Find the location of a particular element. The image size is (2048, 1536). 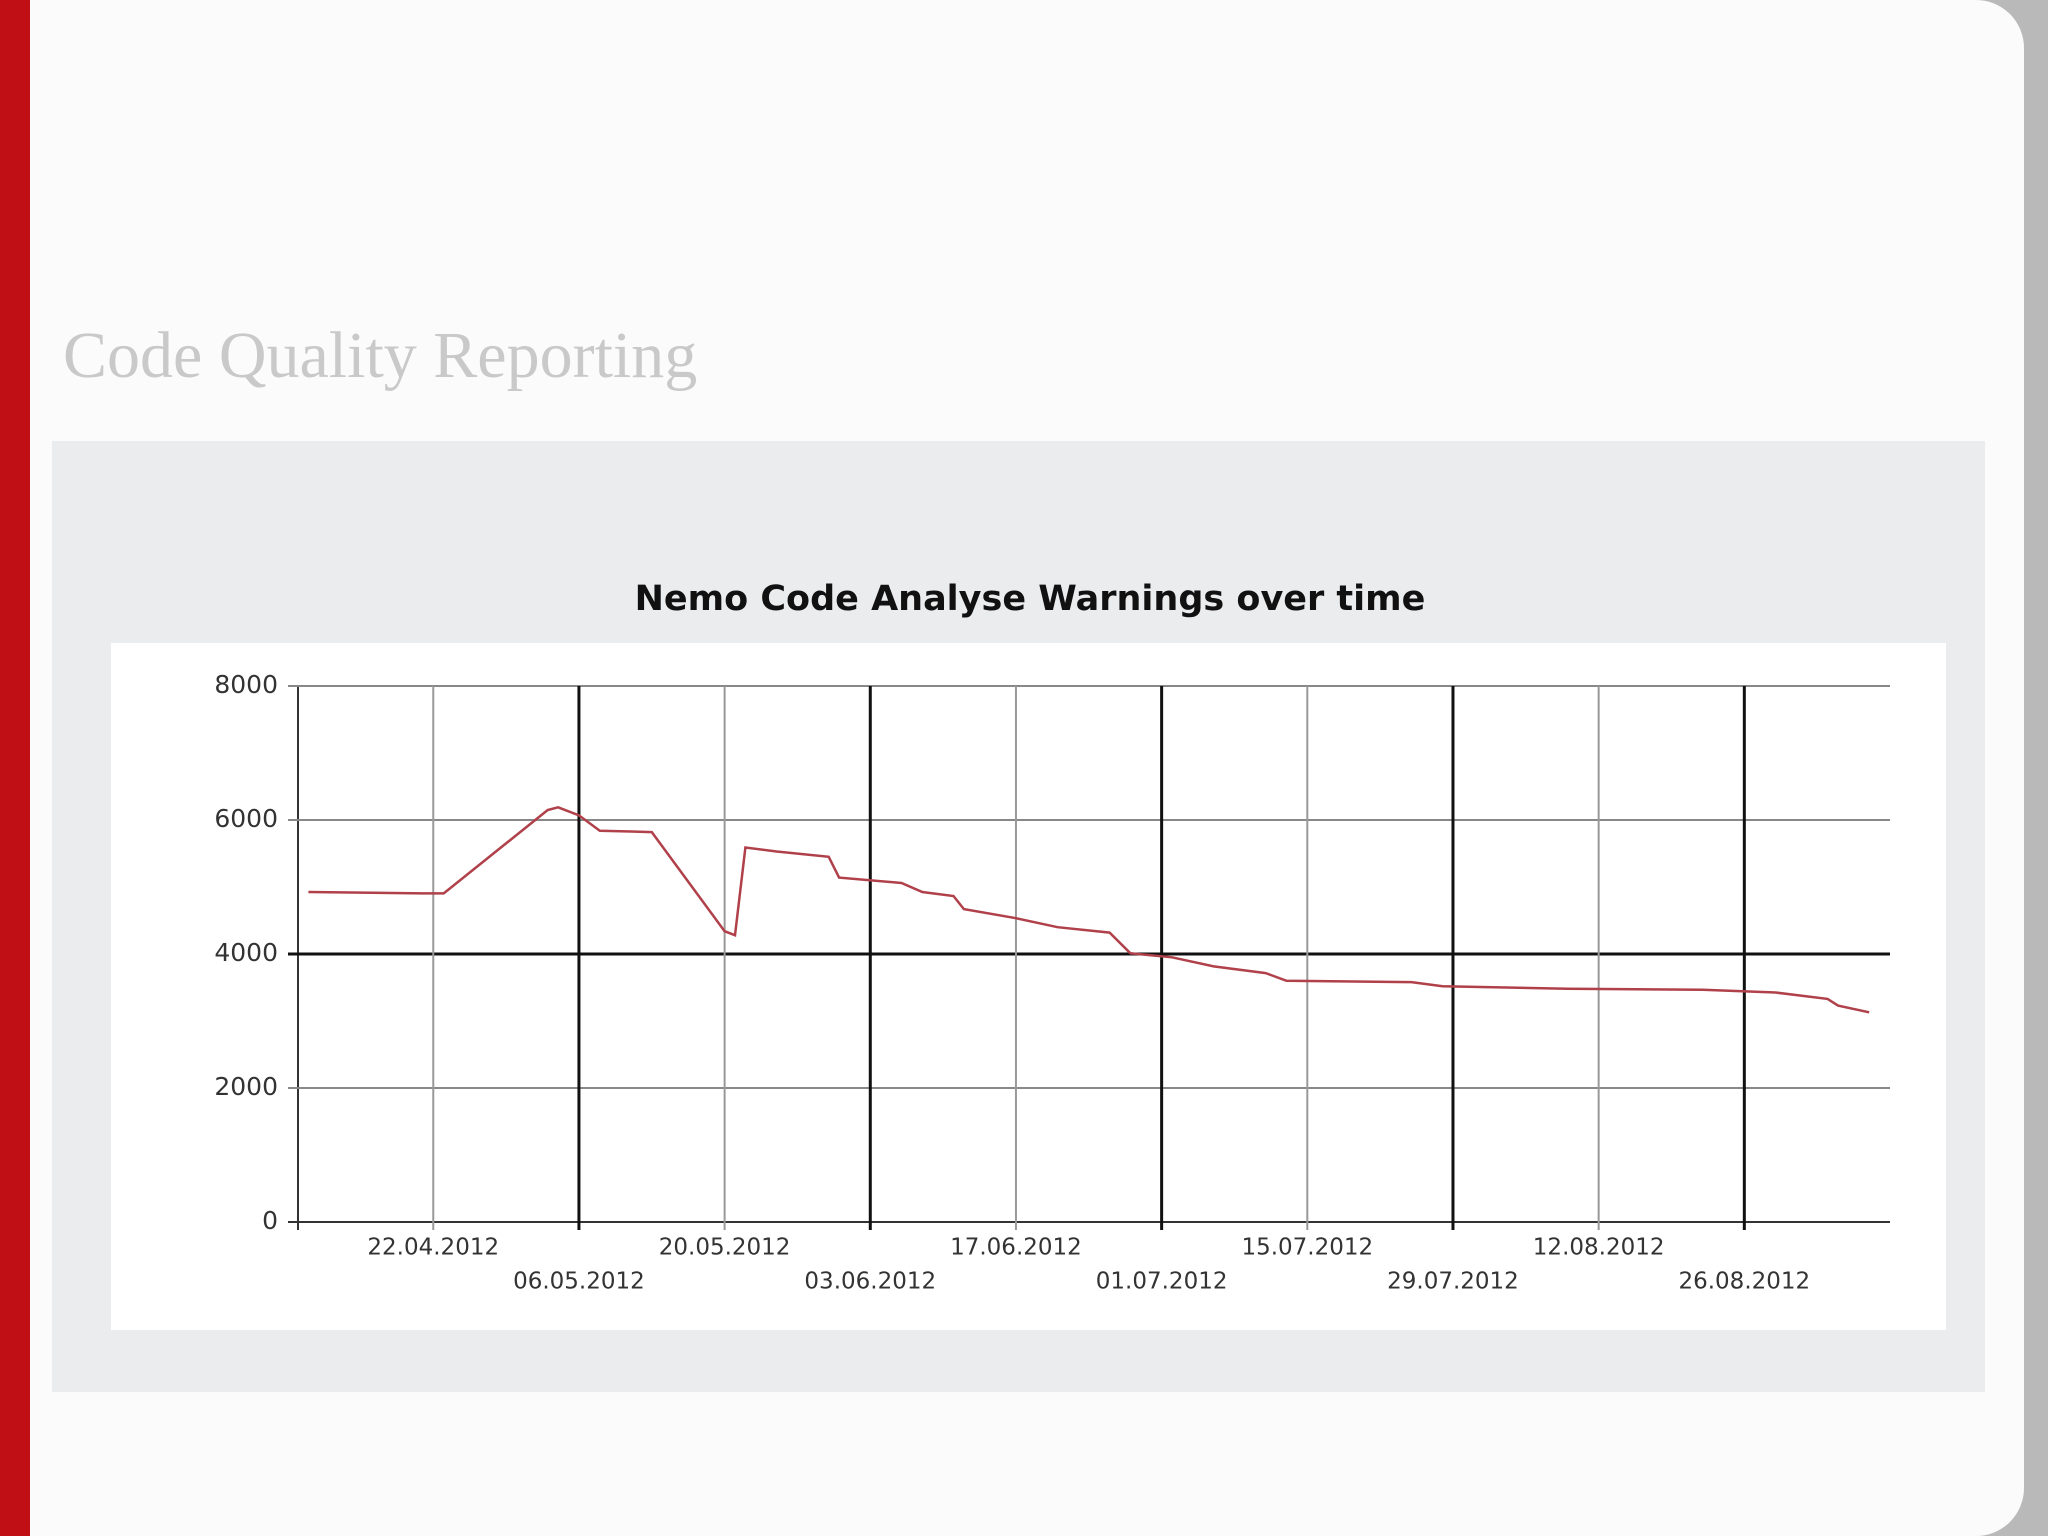

x-tick-label: 01.07.2012 is located at coordinates (1162, 1282).